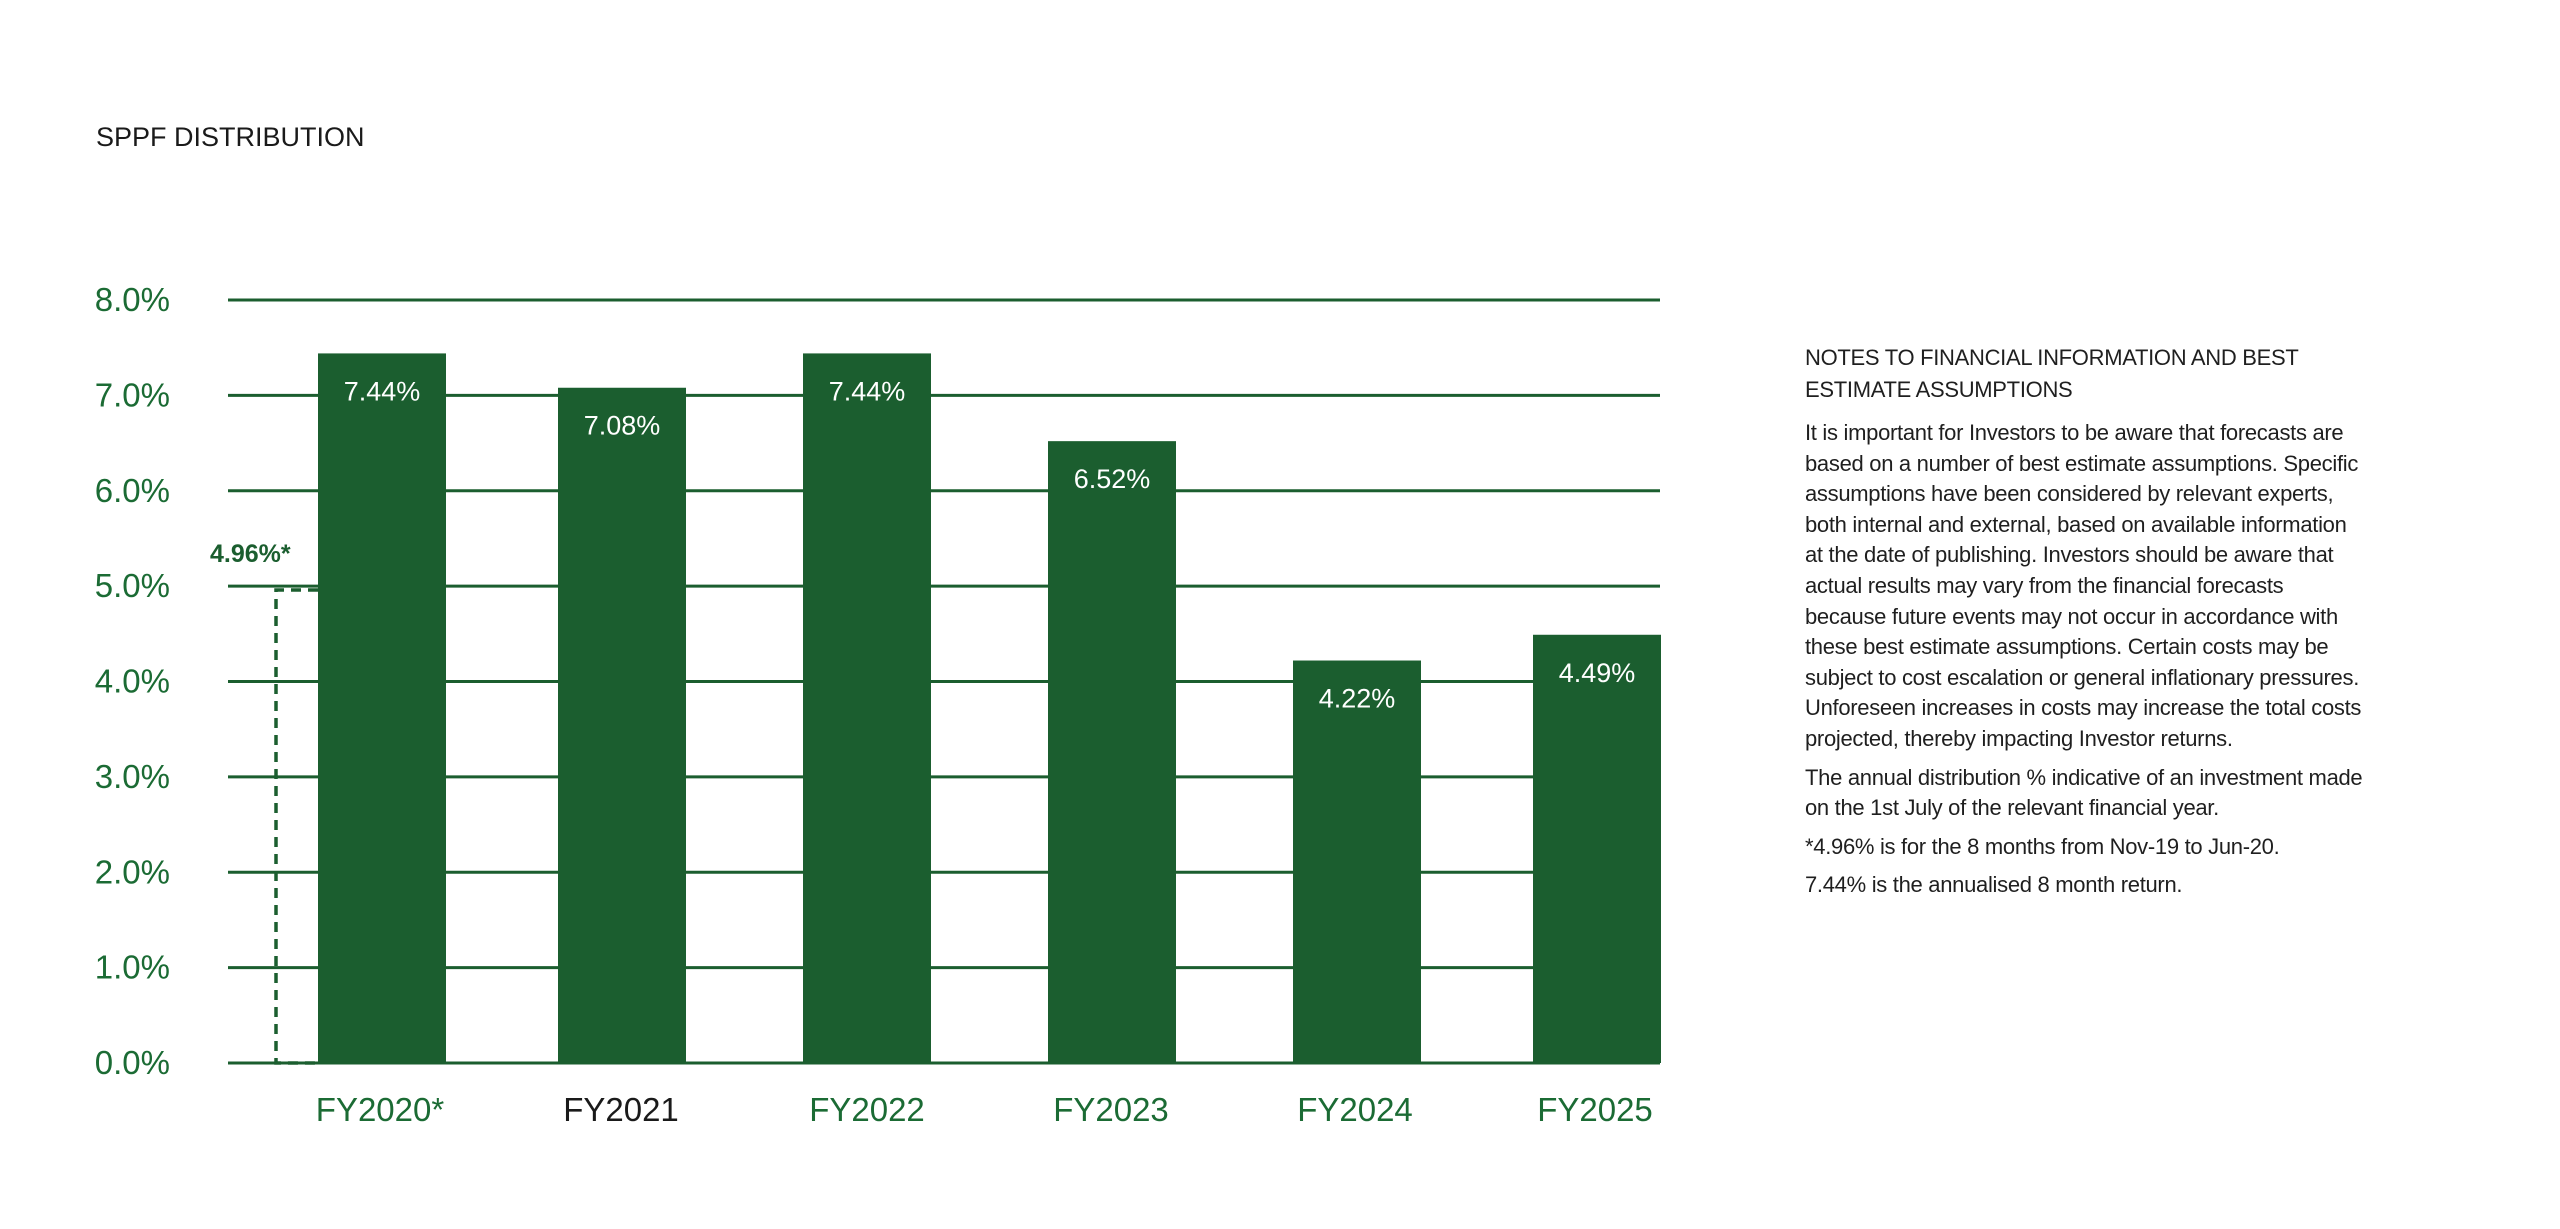  Describe the element at coordinates (132, 776) in the screenshot. I see `y-tick-label: 3.0%` at that location.